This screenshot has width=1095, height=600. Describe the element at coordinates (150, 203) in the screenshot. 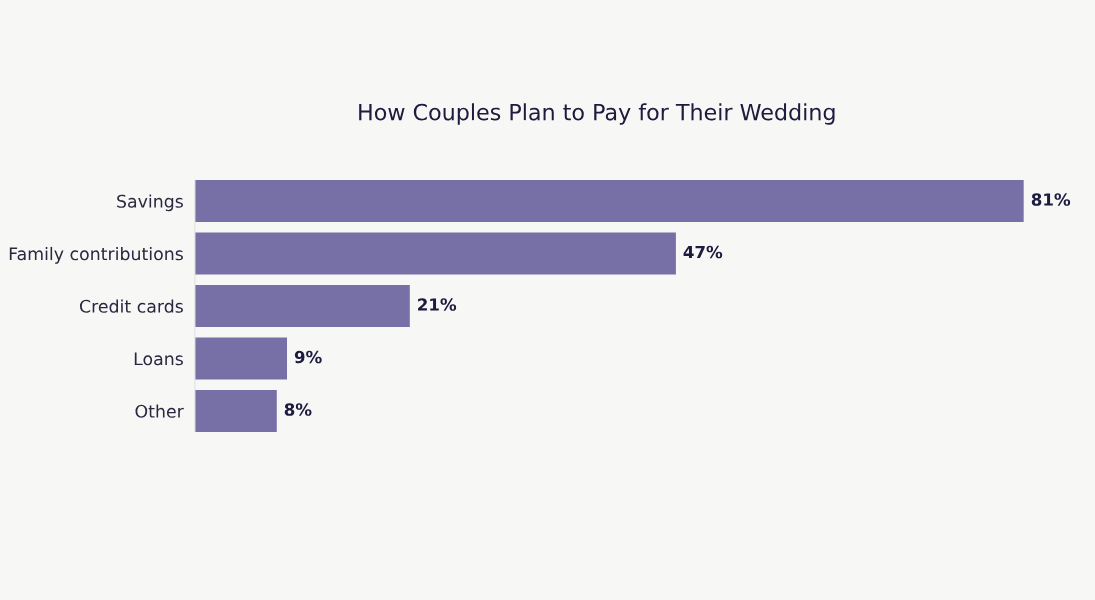

I see `y-tick-label: Savings` at that location.